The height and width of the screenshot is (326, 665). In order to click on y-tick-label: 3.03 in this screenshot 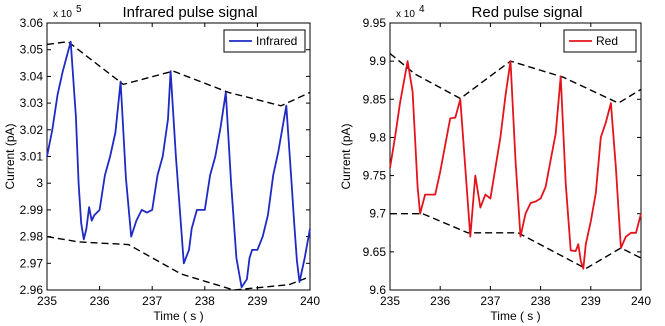, I will do `click(32, 103)`.